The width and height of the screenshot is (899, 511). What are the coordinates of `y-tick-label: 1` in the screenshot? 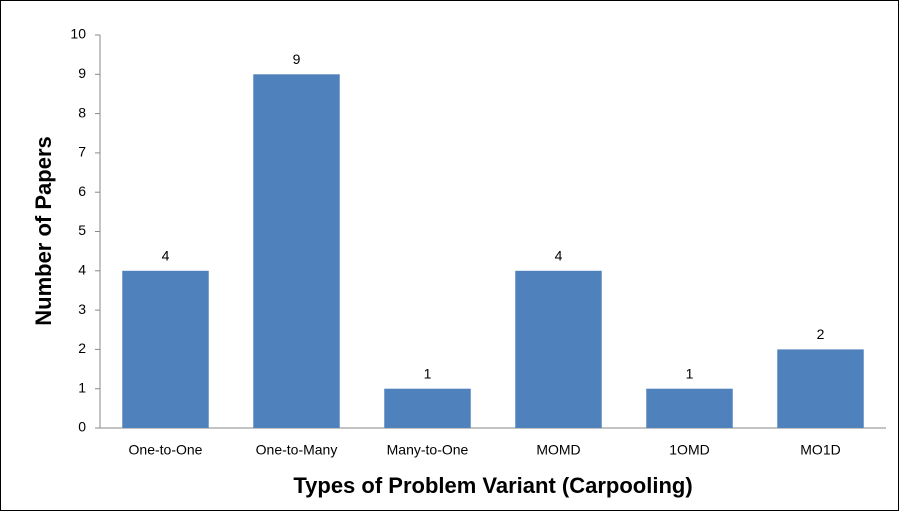 It's located at (82, 387).